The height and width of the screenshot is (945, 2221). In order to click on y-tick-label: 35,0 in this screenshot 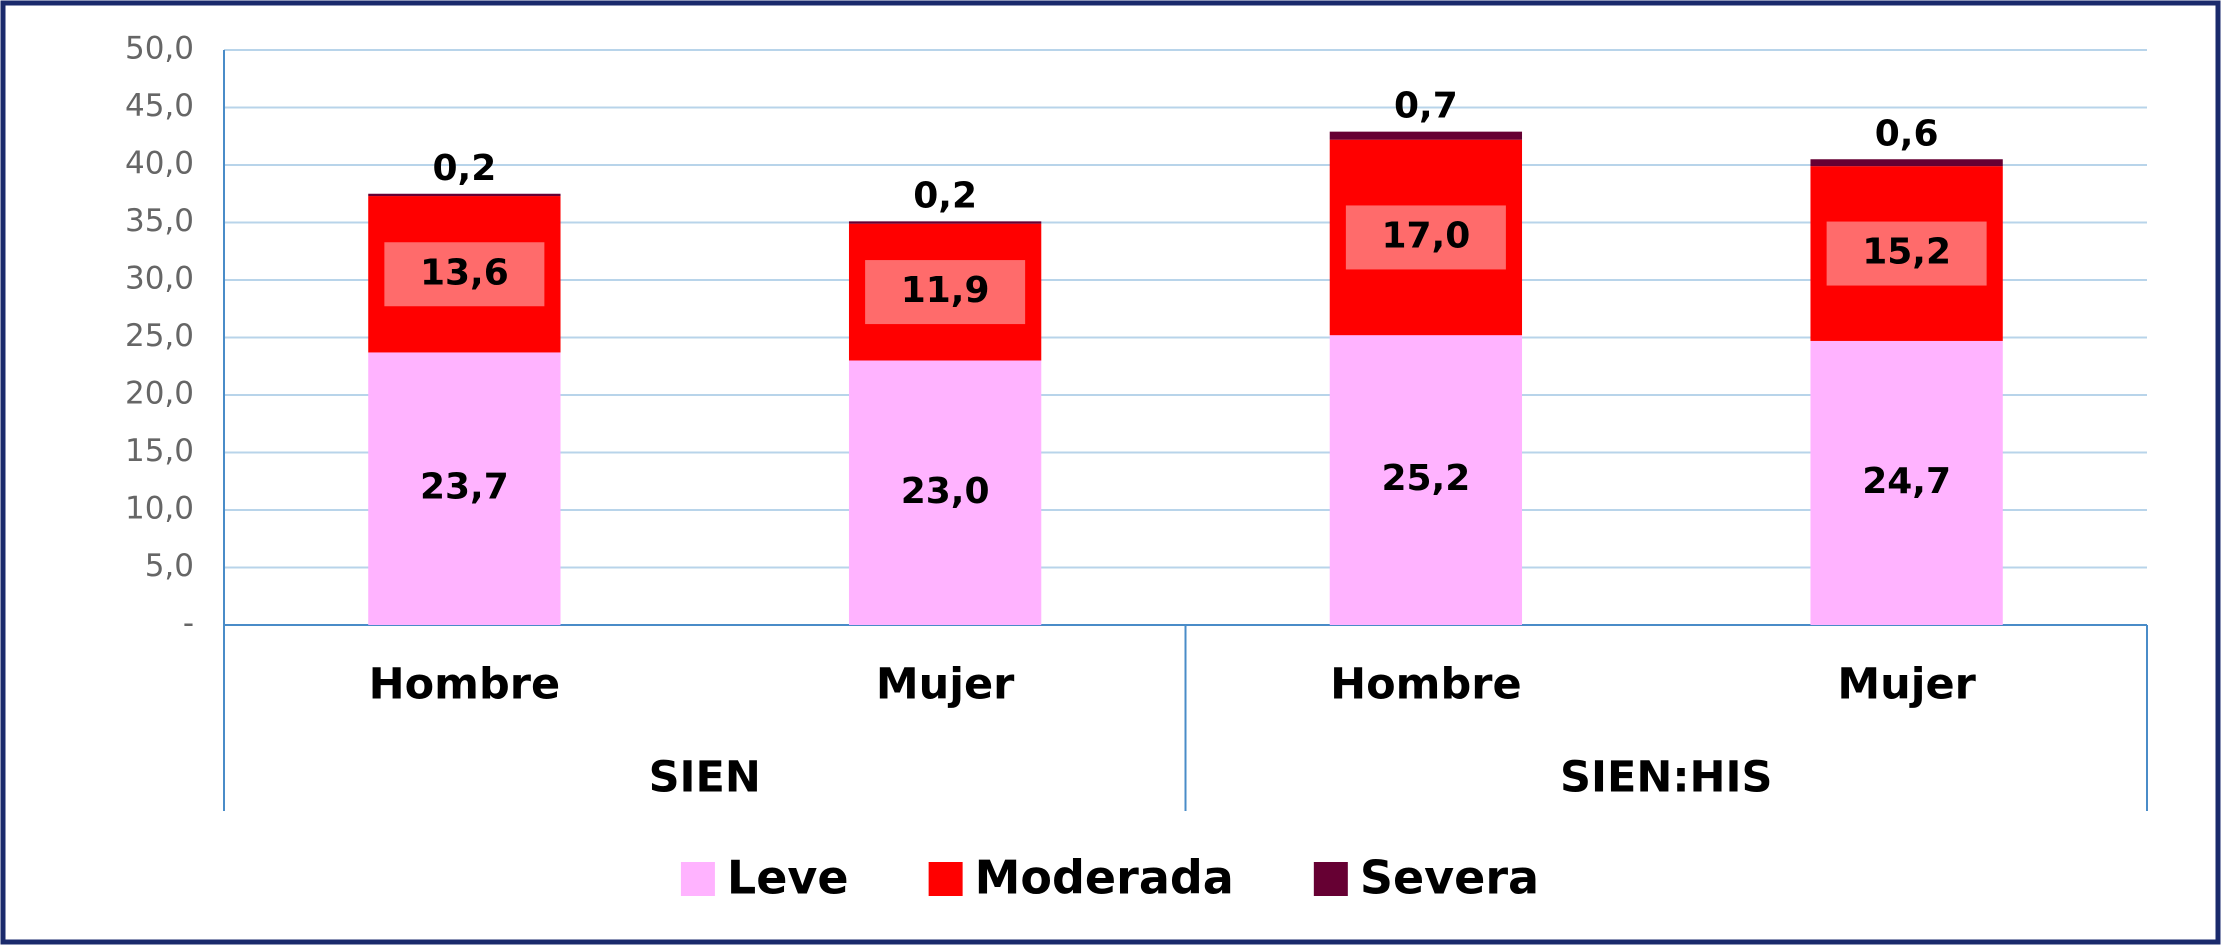, I will do `click(159, 221)`.